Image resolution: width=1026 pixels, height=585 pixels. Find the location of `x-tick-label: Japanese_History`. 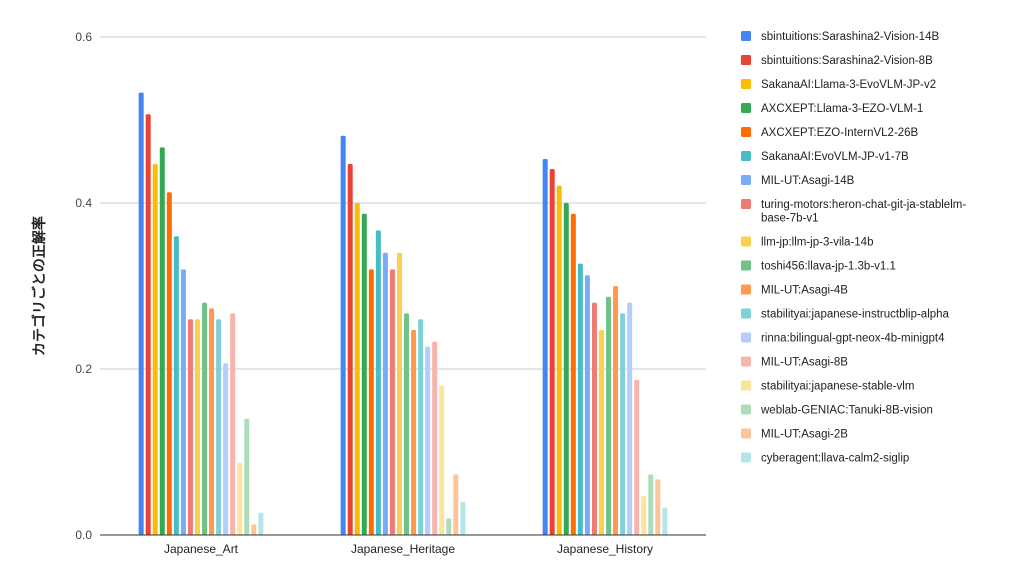

x-tick-label: Japanese_History is located at coordinates (605, 549).